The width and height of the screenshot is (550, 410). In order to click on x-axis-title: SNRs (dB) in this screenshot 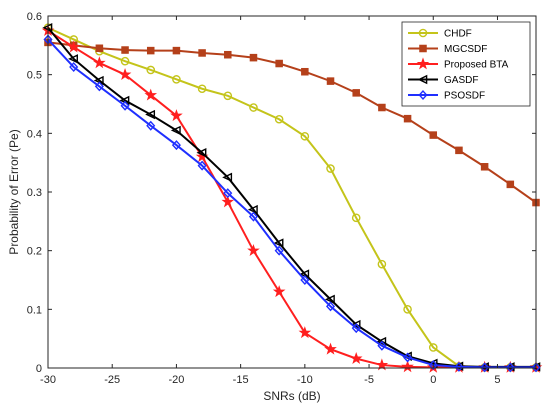, I will do `click(291, 396)`.